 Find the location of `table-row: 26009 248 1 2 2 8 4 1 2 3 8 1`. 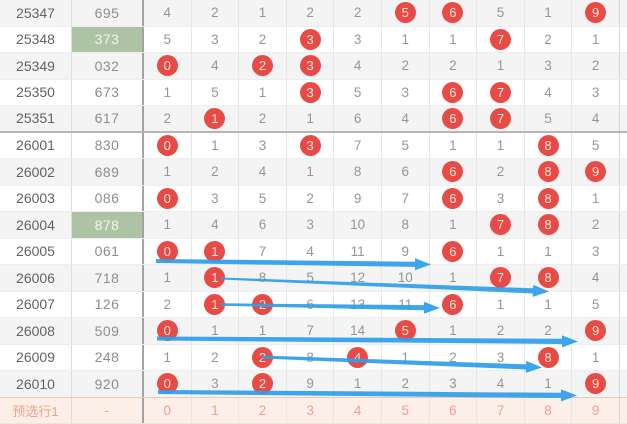

table-row: 26009 248 1 2 2 8 4 1 2 3 8 1 is located at coordinates (313, 357).